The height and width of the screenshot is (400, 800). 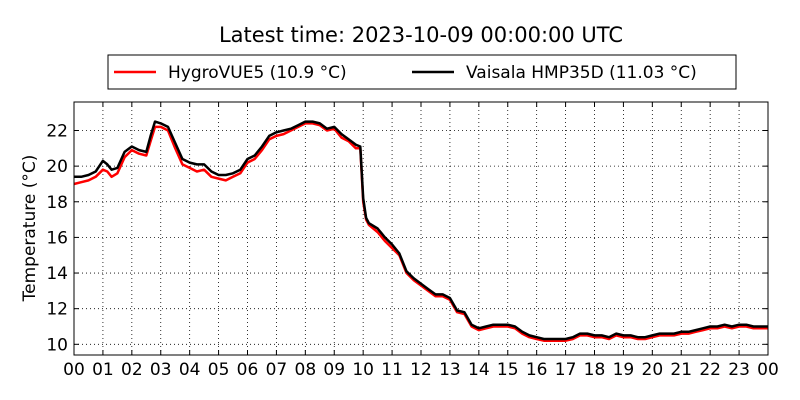 What do you see at coordinates (103, 370) in the screenshot?
I see `x-tick-label: 01` at bounding box center [103, 370].